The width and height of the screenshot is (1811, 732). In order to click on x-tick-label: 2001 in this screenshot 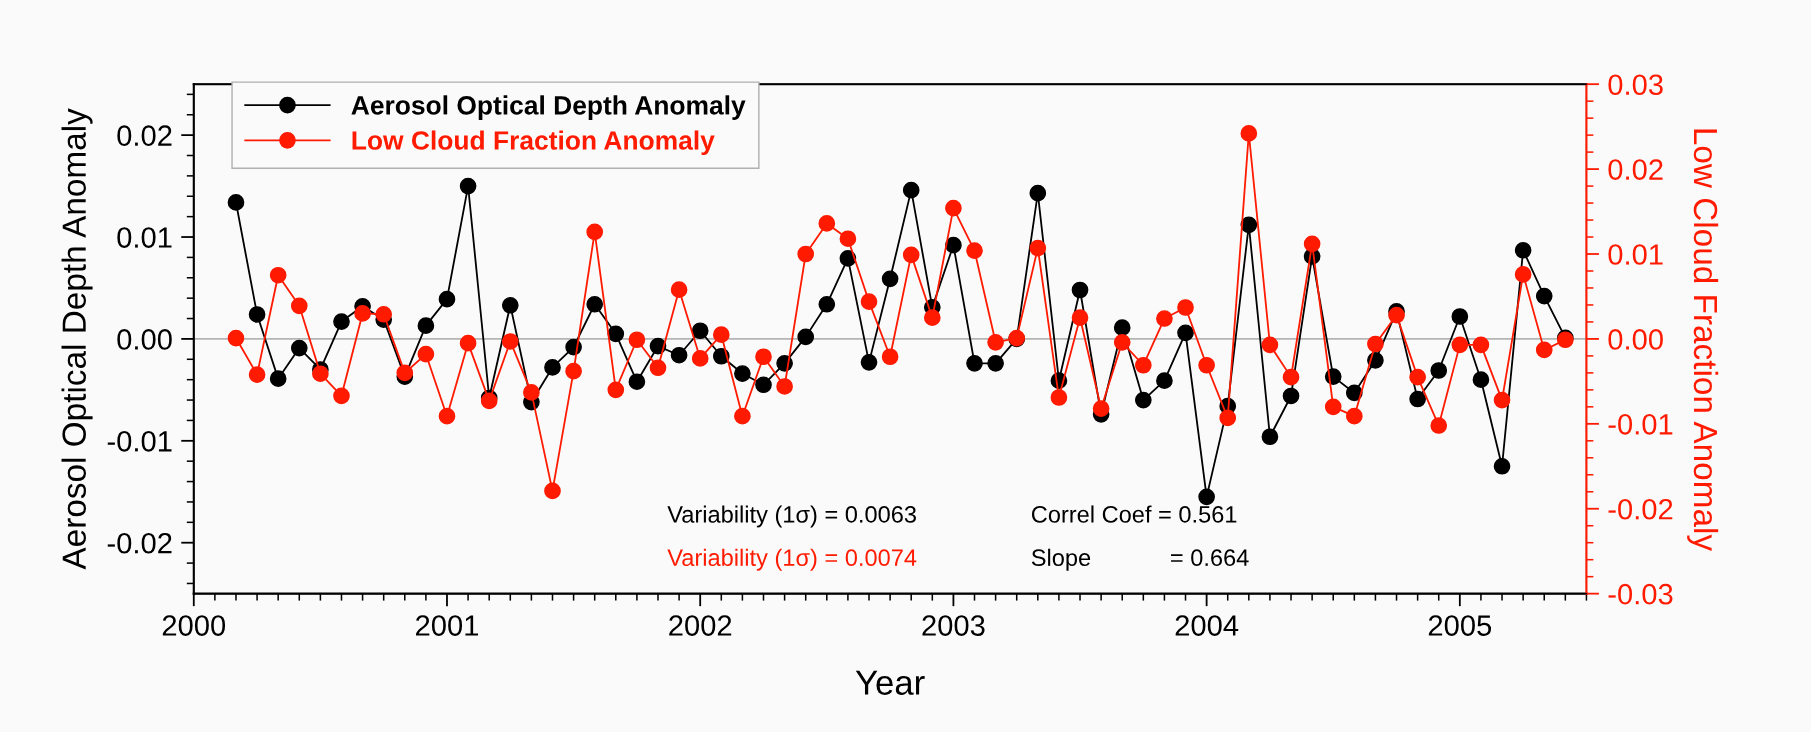, I will do `click(447, 625)`.